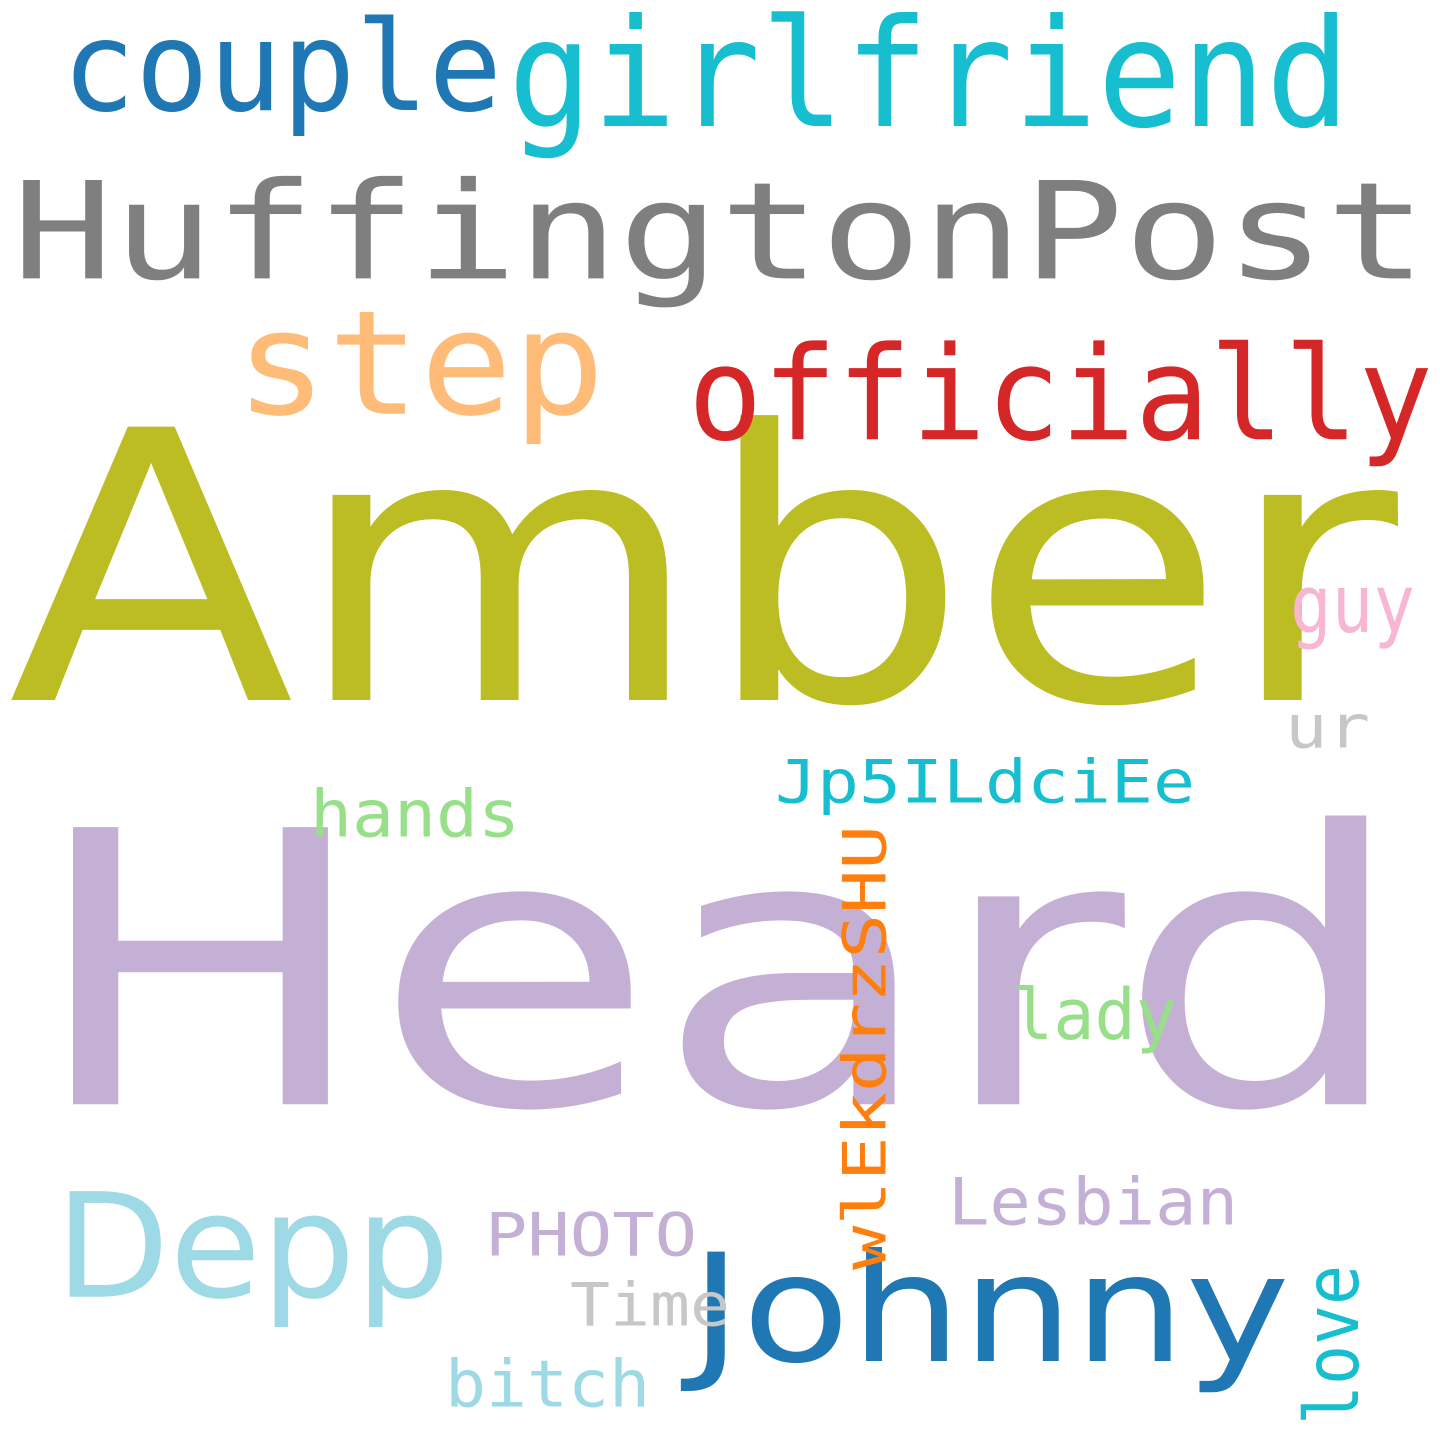 The image size is (1440, 1440). Describe the element at coordinates (591, 1234) in the screenshot. I see `word-photo: PHOTO` at that location.